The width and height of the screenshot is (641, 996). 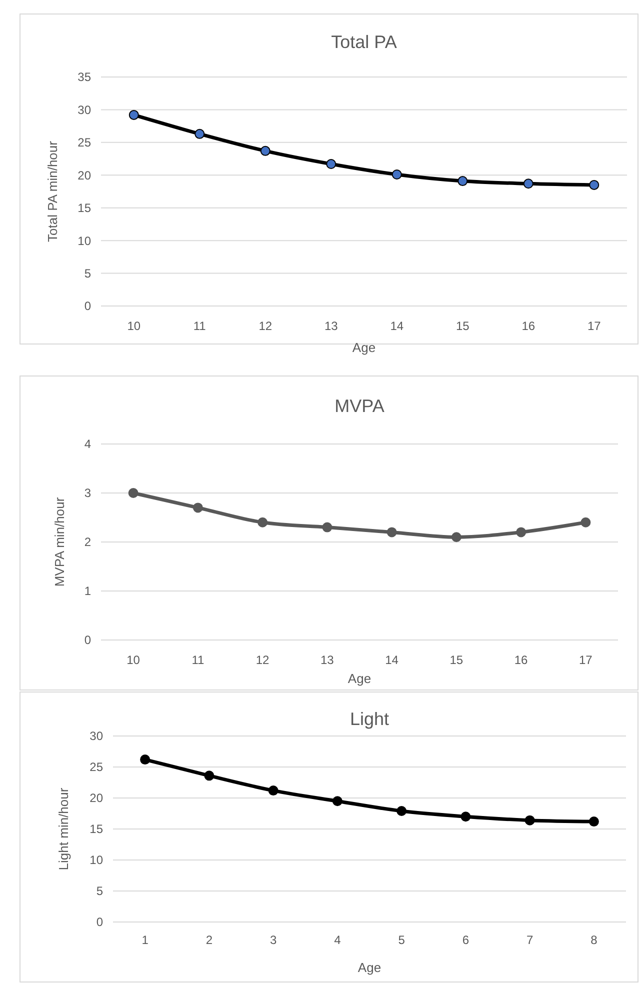 I want to click on y-tick-label: 4, so click(x=88, y=444).